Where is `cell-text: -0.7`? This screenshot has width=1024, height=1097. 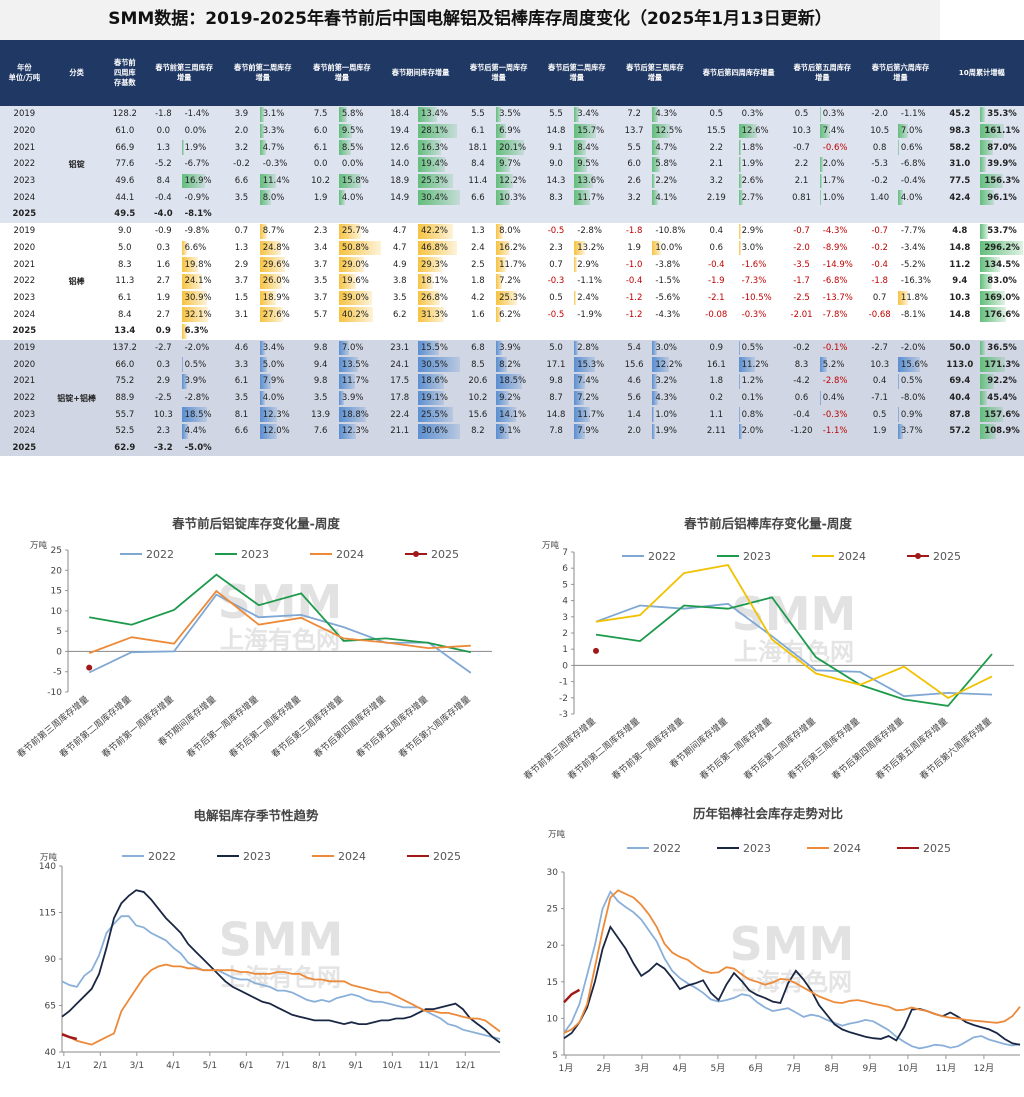 cell-text: -0.7 is located at coordinates (879, 231).